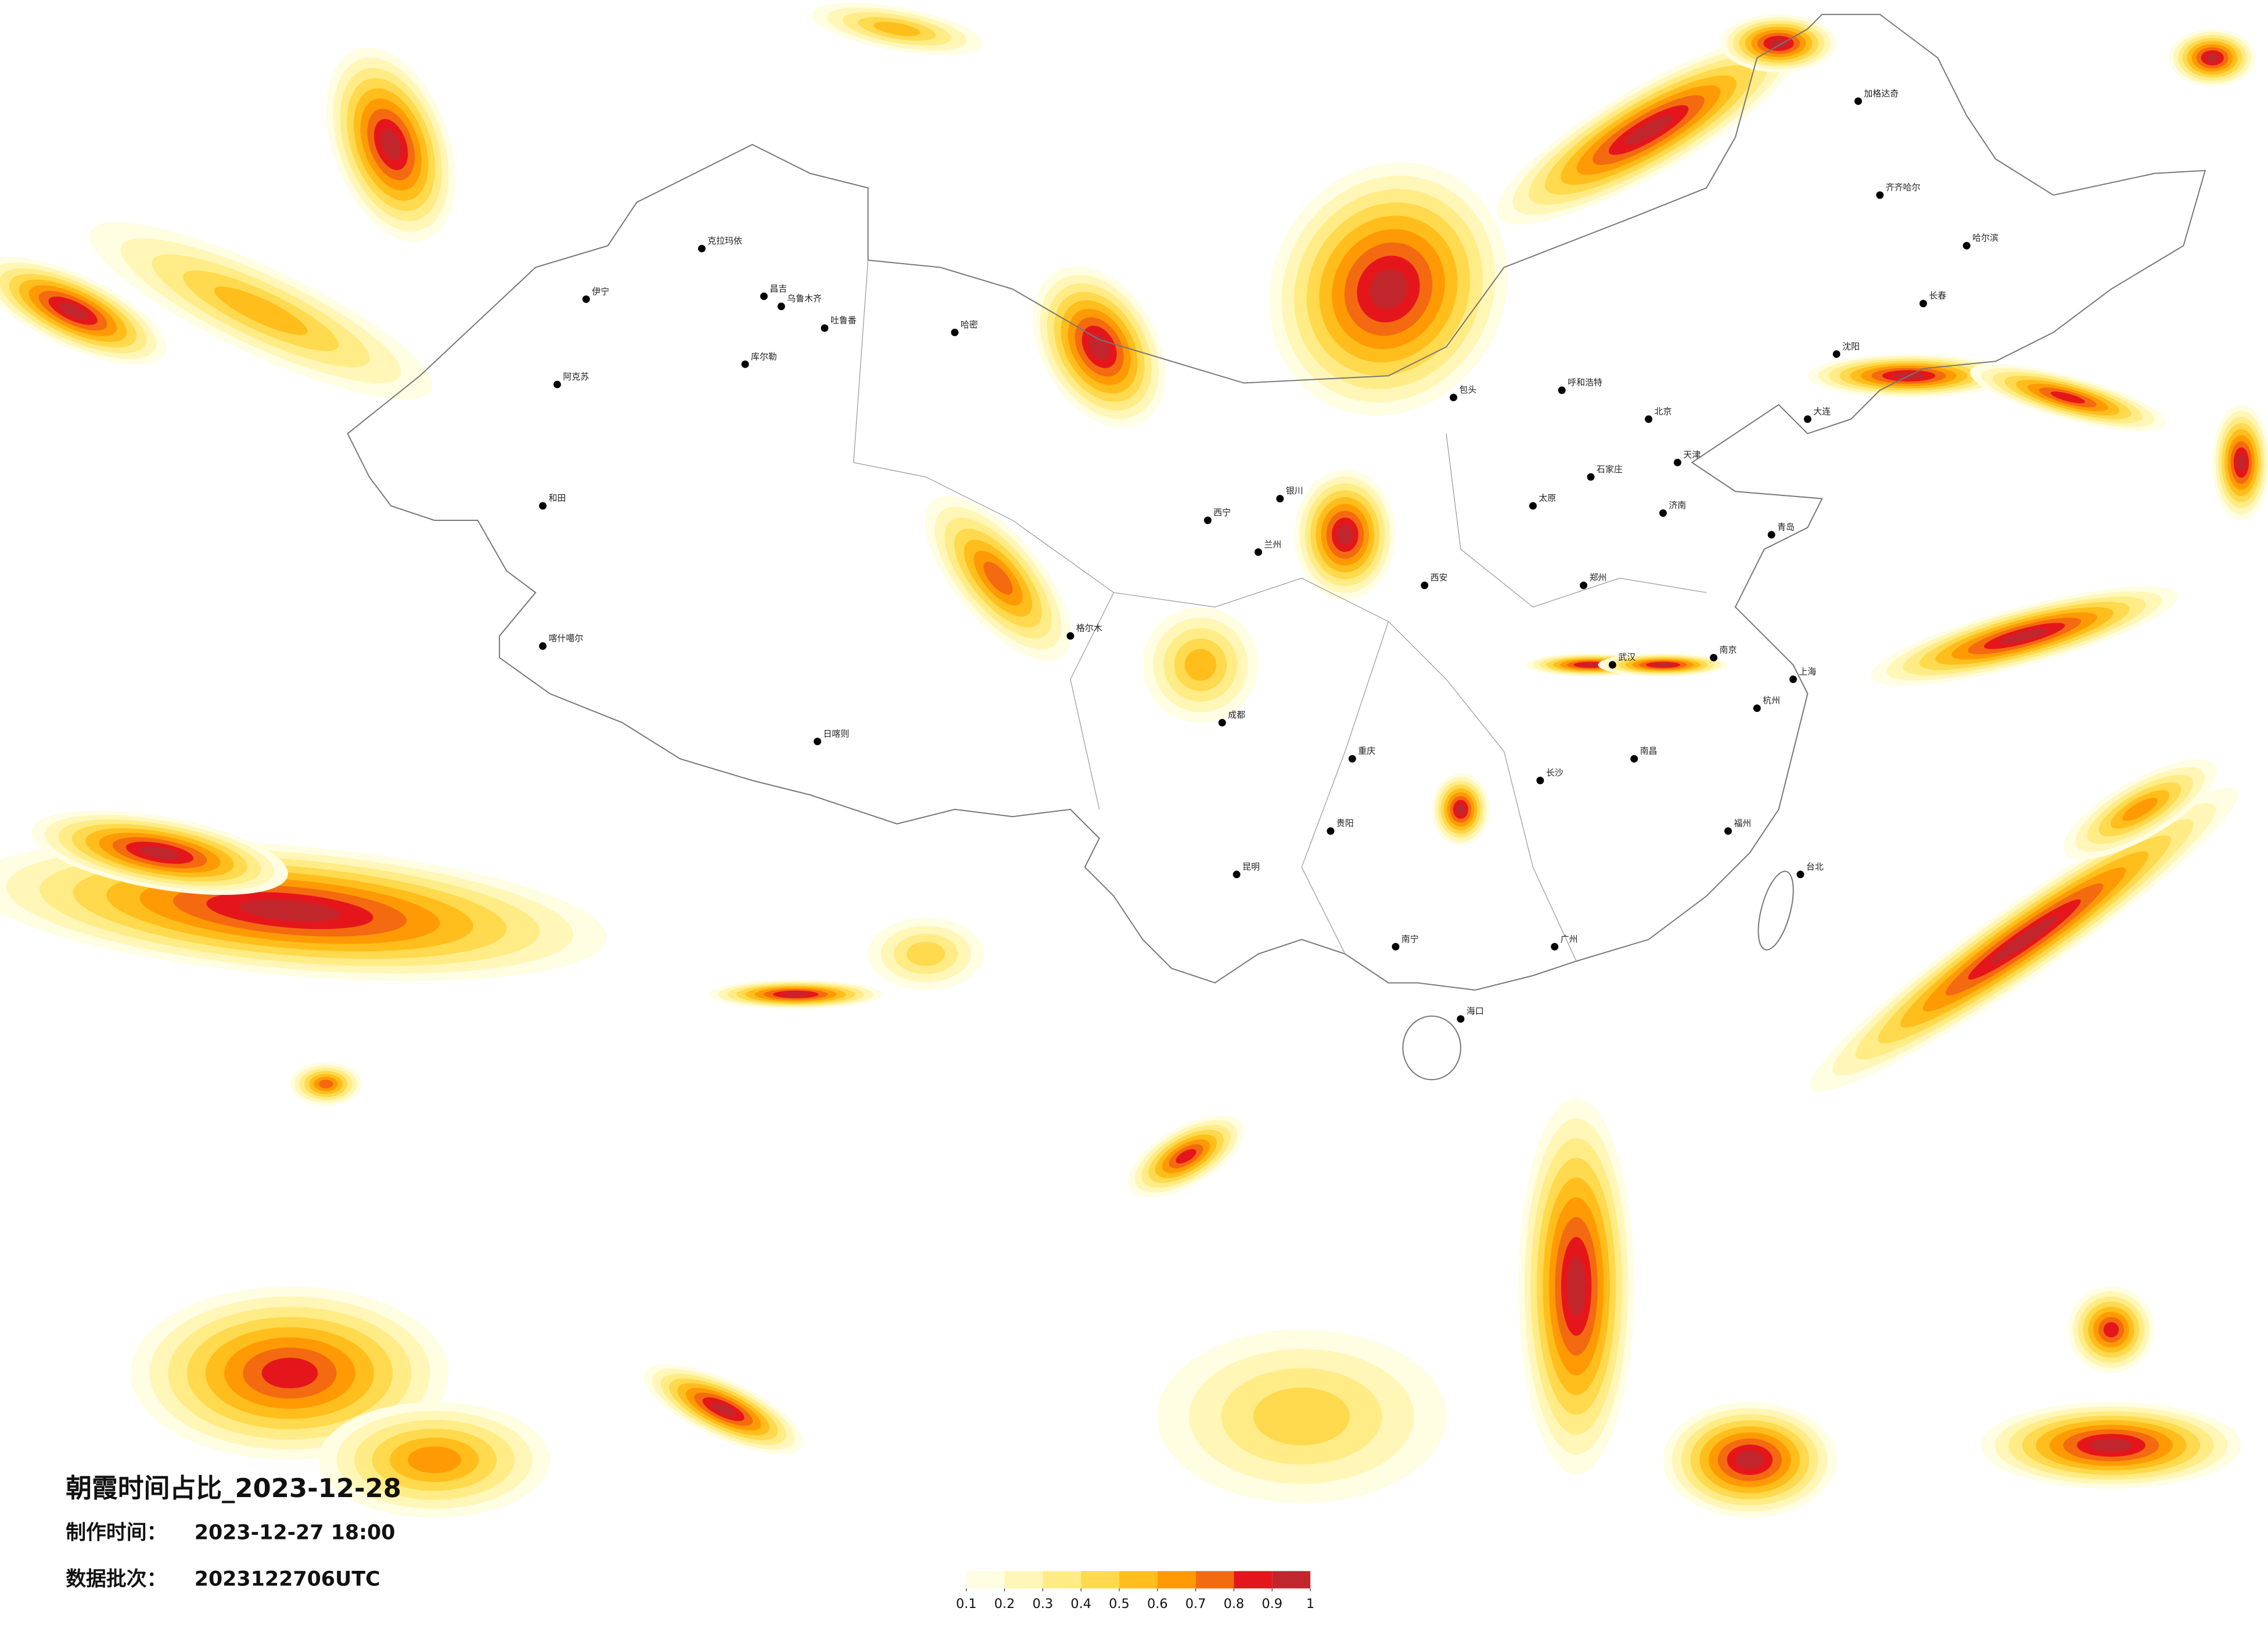 Image resolution: width=2268 pixels, height=1626 pixels. Describe the element at coordinates (764, 356) in the screenshot. I see `city-label: 库尔勒` at that location.